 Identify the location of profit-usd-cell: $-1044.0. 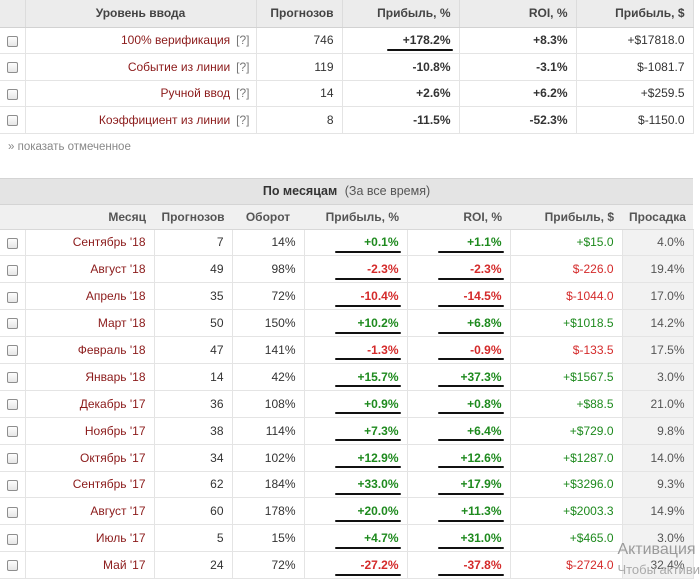
(566, 296).